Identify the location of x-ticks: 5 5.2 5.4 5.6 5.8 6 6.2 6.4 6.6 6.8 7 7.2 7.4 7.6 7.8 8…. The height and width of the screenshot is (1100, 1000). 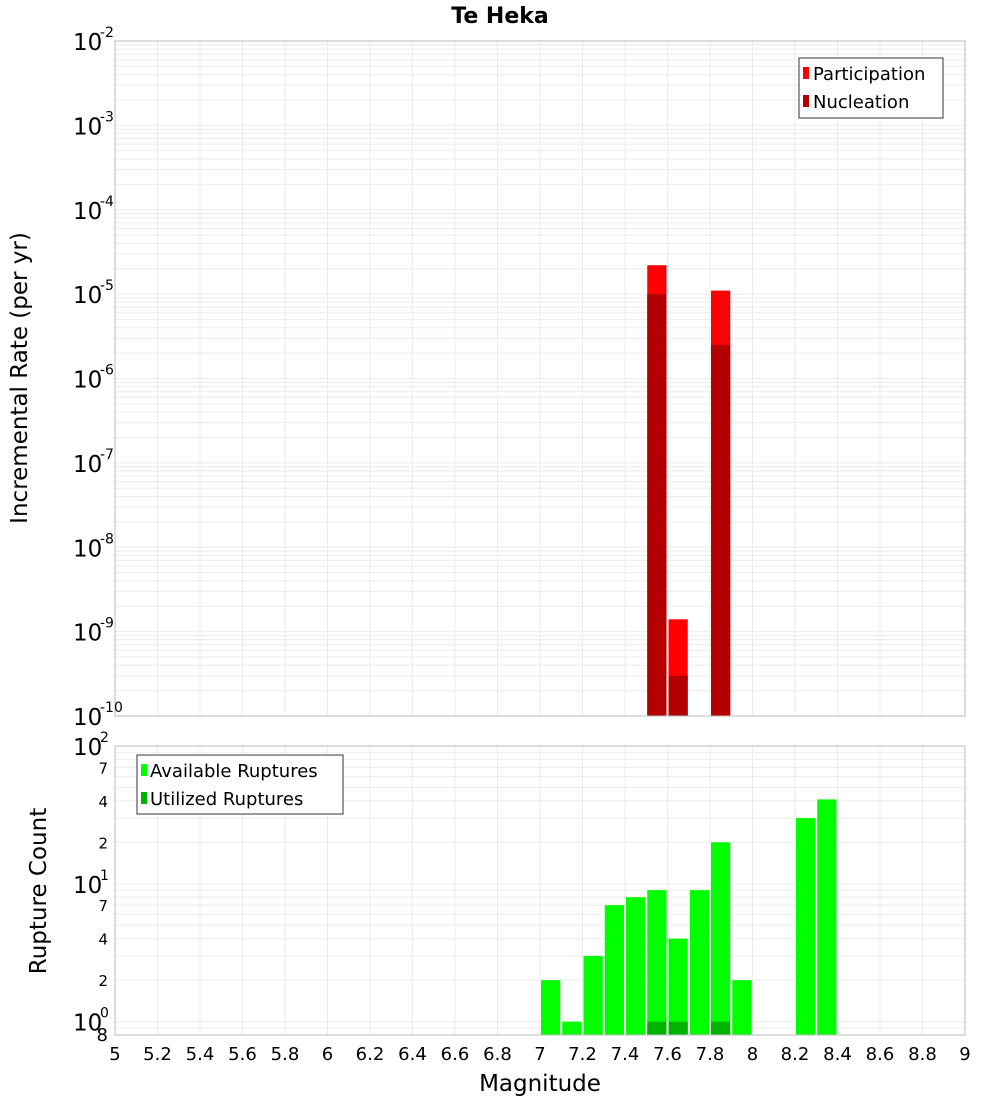
(539, 1054).